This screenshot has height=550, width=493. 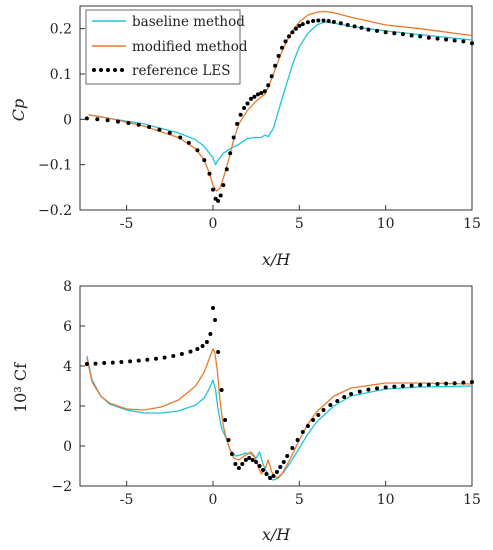 What do you see at coordinates (127, 224) in the screenshot?
I see `cp-x-tick-label: -5` at bounding box center [127, 224].